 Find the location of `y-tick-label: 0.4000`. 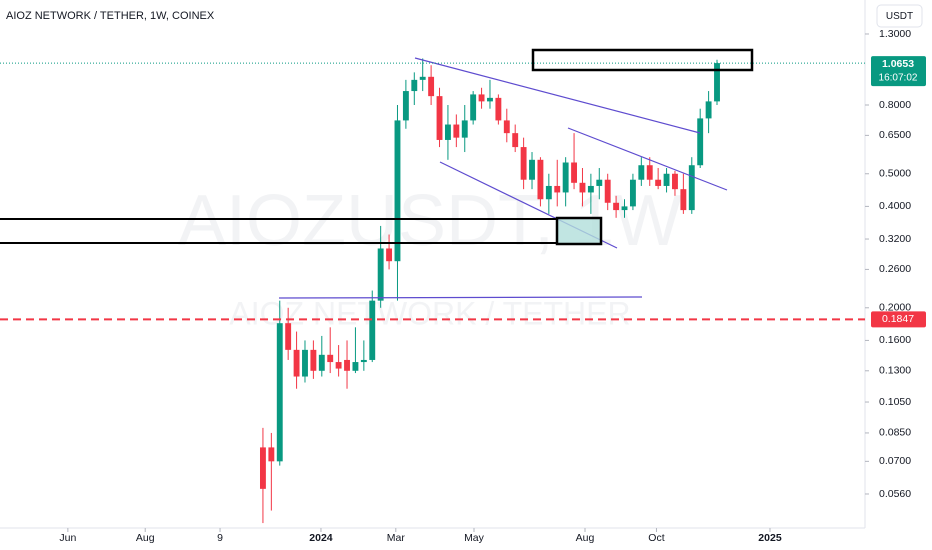

y-tick-label: 0.4000 is located at coordinates (895, 206).